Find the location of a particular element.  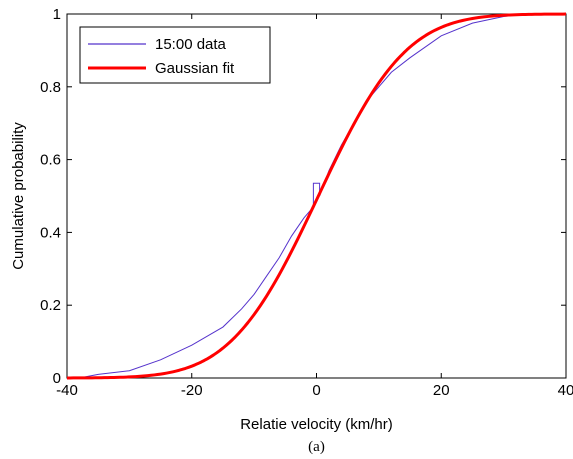

legend-box is located at coordinates (175, 55).